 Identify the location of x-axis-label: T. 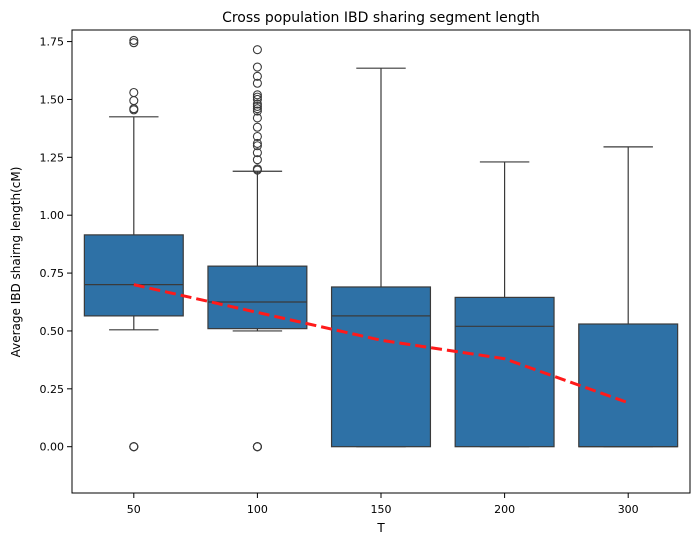
(380, 528).